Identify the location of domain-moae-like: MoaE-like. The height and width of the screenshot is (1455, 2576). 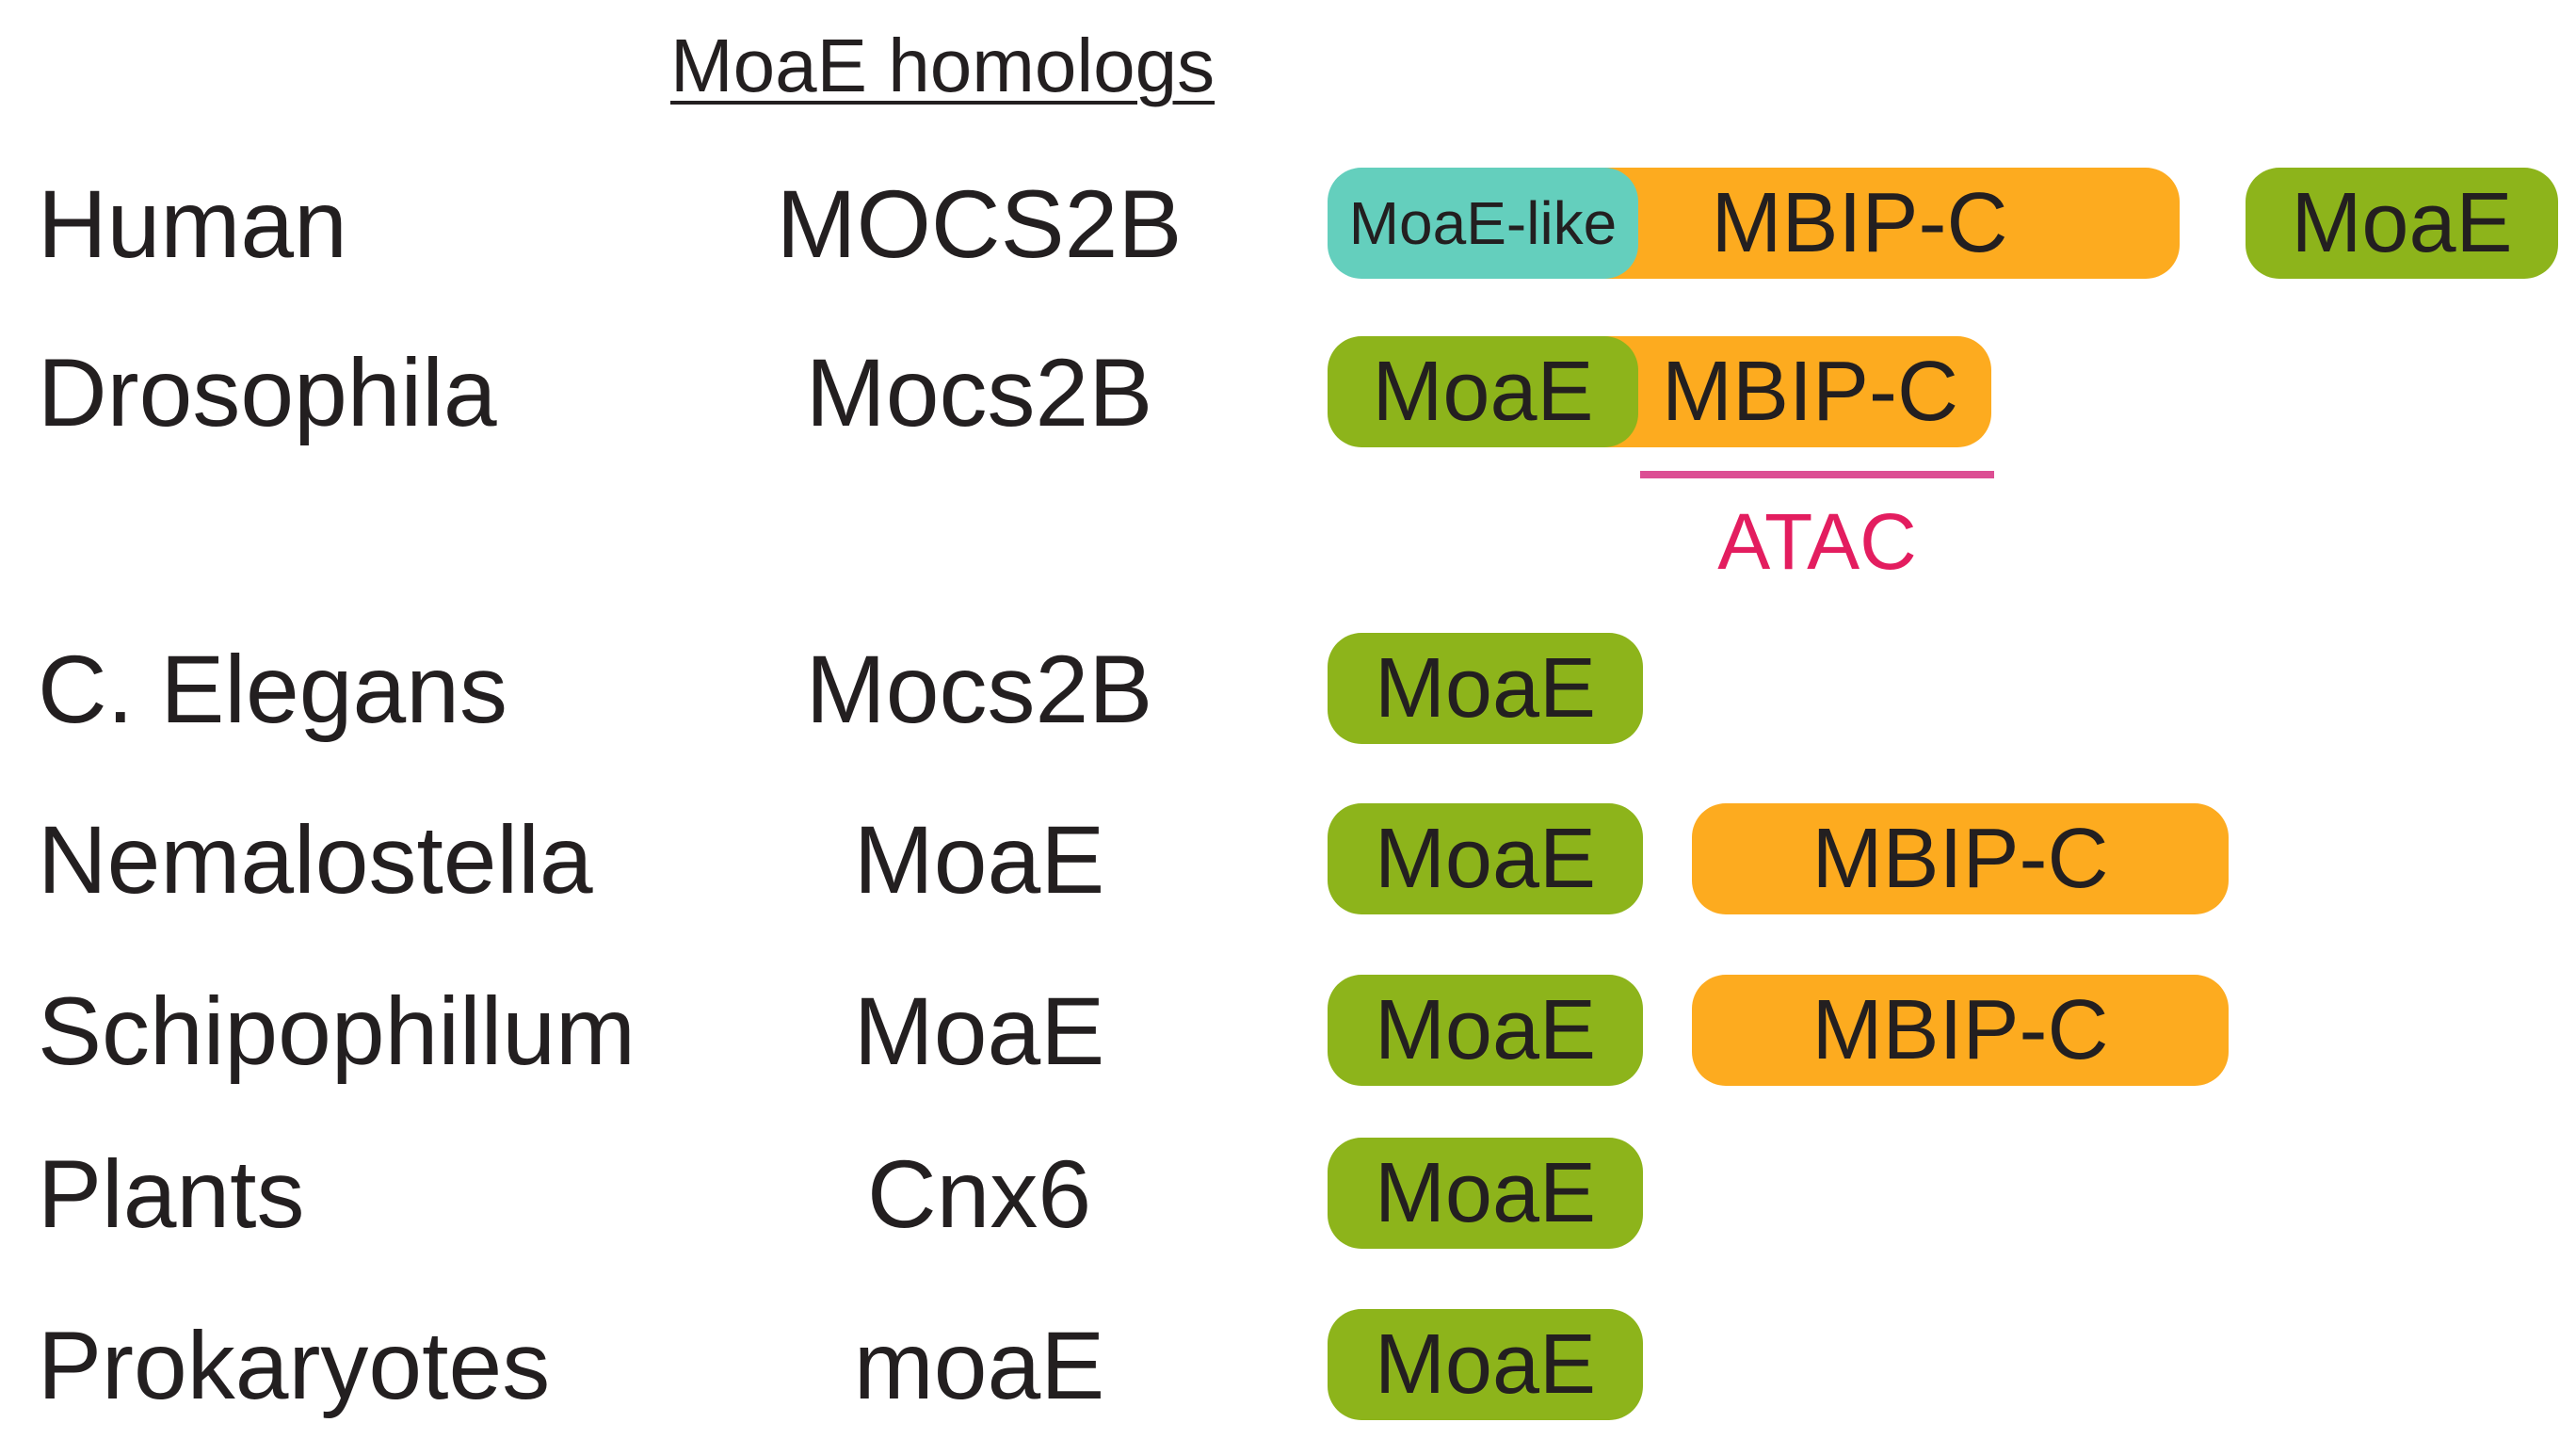
(1483, 223).